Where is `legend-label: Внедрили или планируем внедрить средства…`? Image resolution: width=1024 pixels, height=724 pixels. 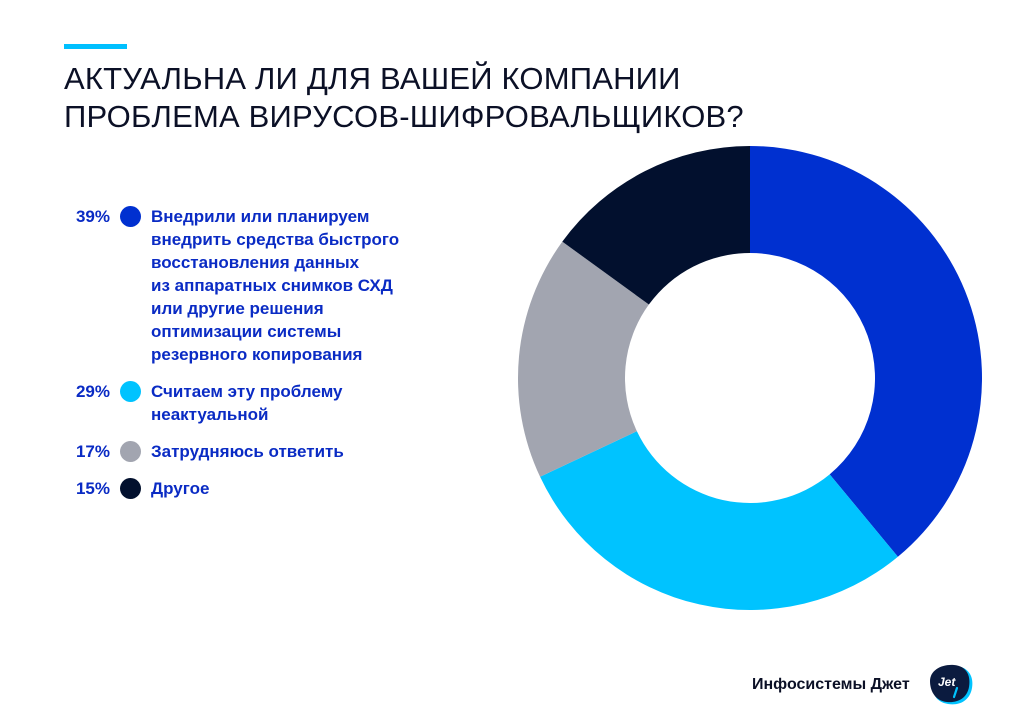
legend-label: Внедрили или планируем внедрить средства… is located at coordinates (275, 285).